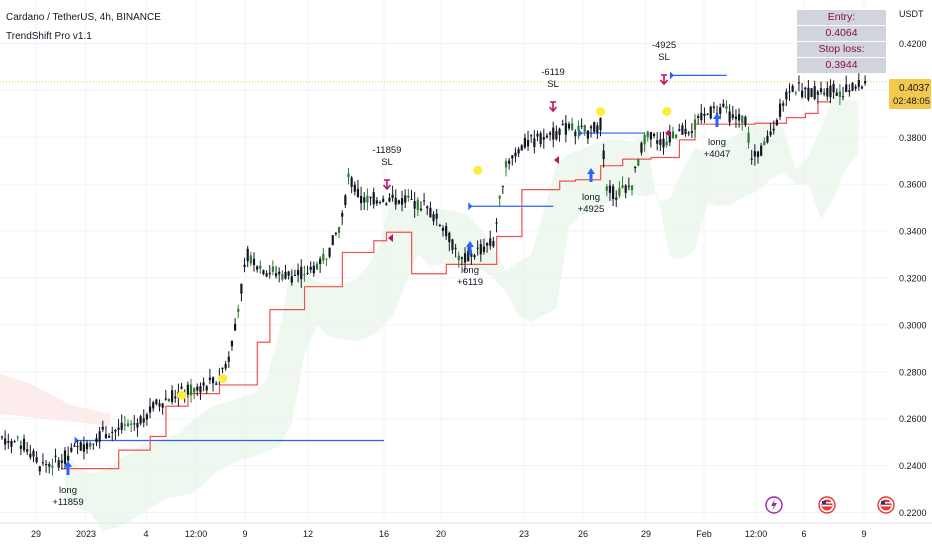 This screenshot has height=555, width=932. I want to click on price-tick-label: 0.2800, so click(913, 372).